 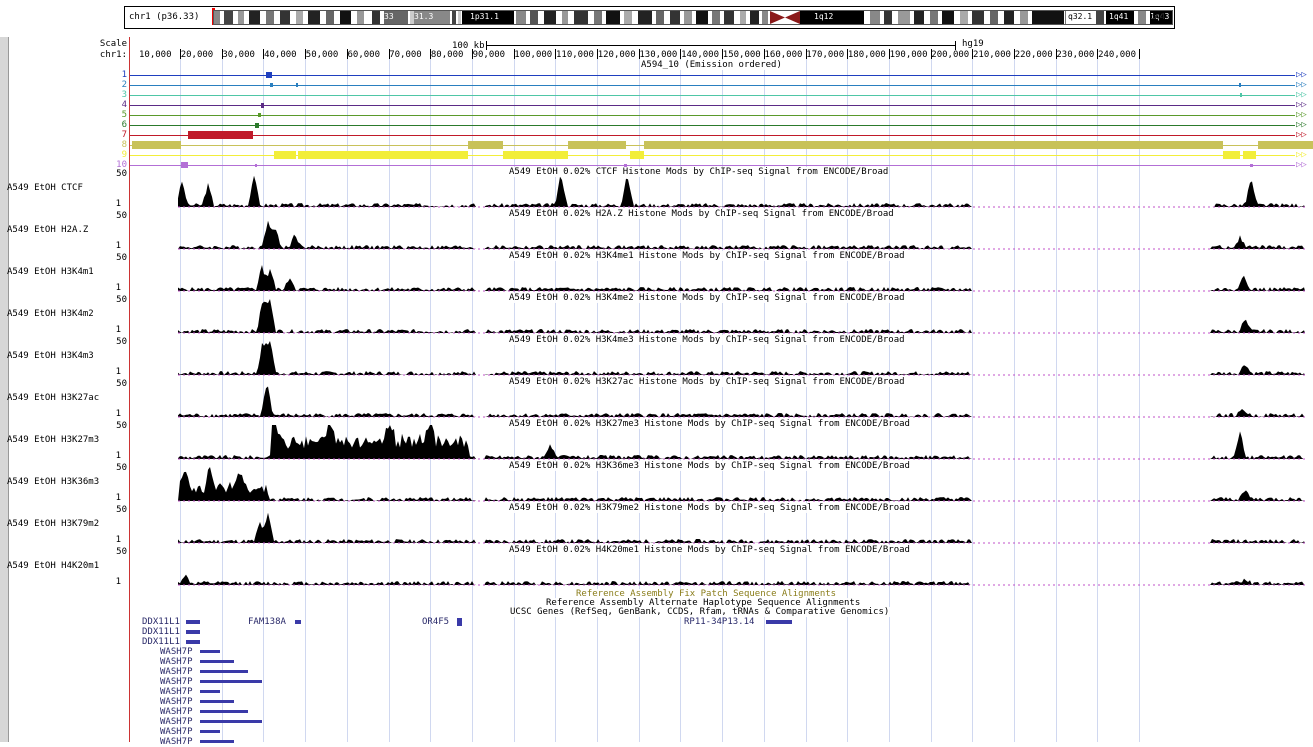 What do you see at coordinates (741, 442) in the screenshot?
I see `signal-area` at bounding box center [741, 442].